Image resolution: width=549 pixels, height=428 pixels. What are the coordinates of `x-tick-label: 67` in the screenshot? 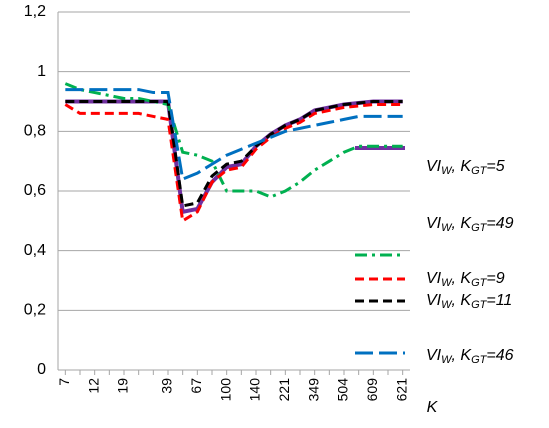 It's located at (196, 386).